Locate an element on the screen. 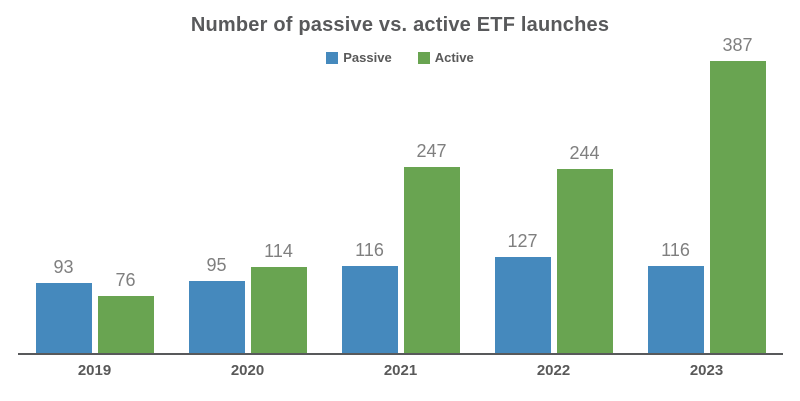  bar-group-2019: 93 76 is located at coordinates (94, 199).